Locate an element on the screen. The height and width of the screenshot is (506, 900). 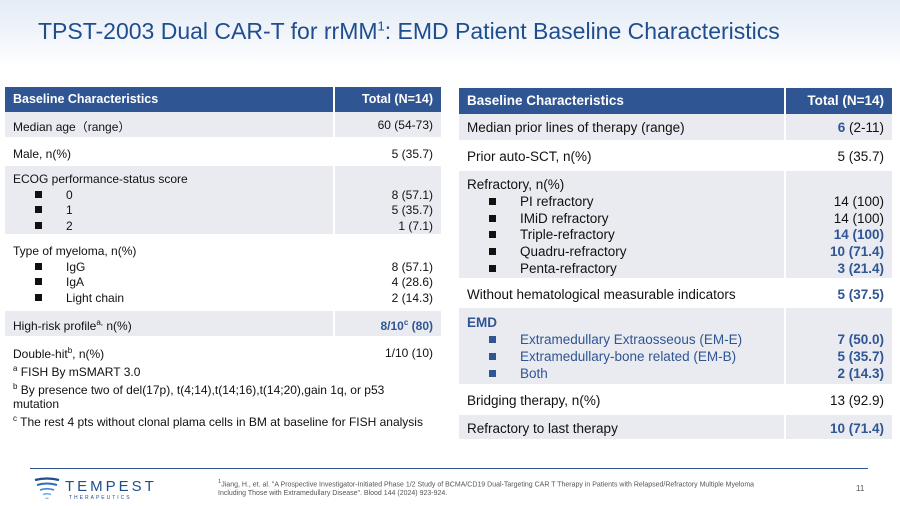
row-label: High-risk profilea, n(%) is located at coordinates (169, 324).